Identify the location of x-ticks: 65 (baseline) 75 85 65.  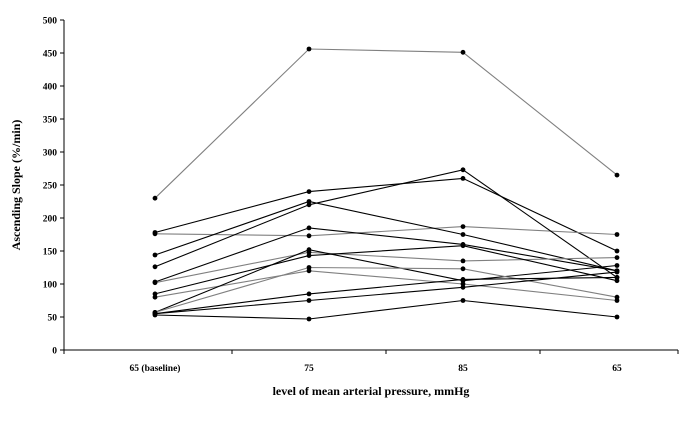
(371, 362).